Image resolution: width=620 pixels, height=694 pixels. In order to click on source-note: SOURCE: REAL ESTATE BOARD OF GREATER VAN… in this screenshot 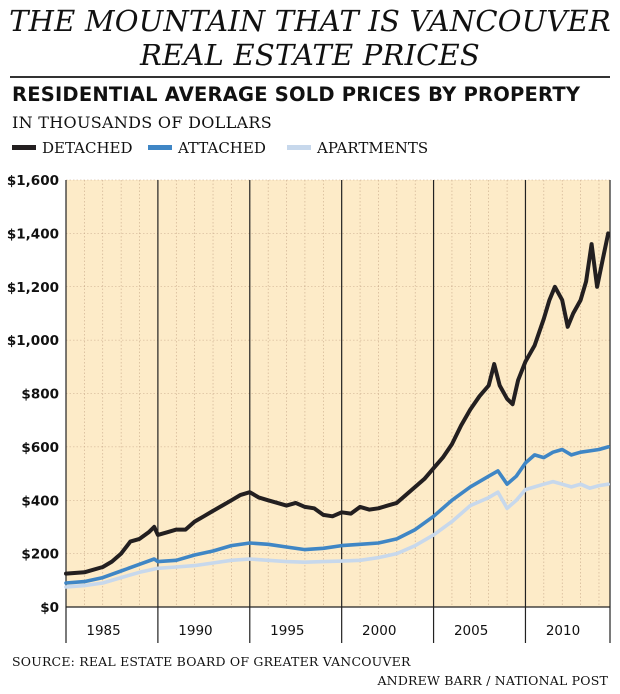, I will do `click(211, 661)`.